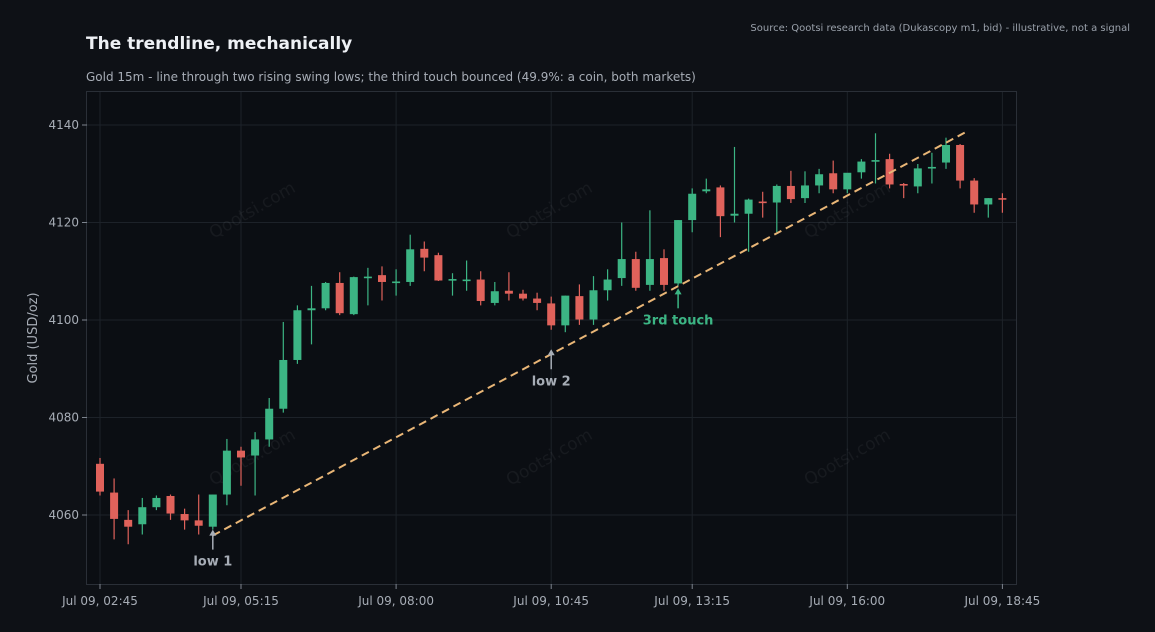 This screenshot has height=632, width=1155. Describe the element at coordinates (678, 320) in the screenshot. I see `annotation-label: 3rd touch` at that location.